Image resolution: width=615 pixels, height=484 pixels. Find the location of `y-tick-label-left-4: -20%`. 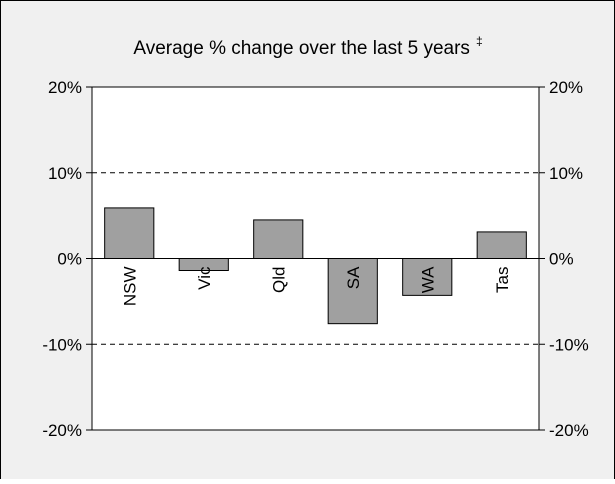

y-tick-label-left-4: -20% is located at coordinates (62, 430).